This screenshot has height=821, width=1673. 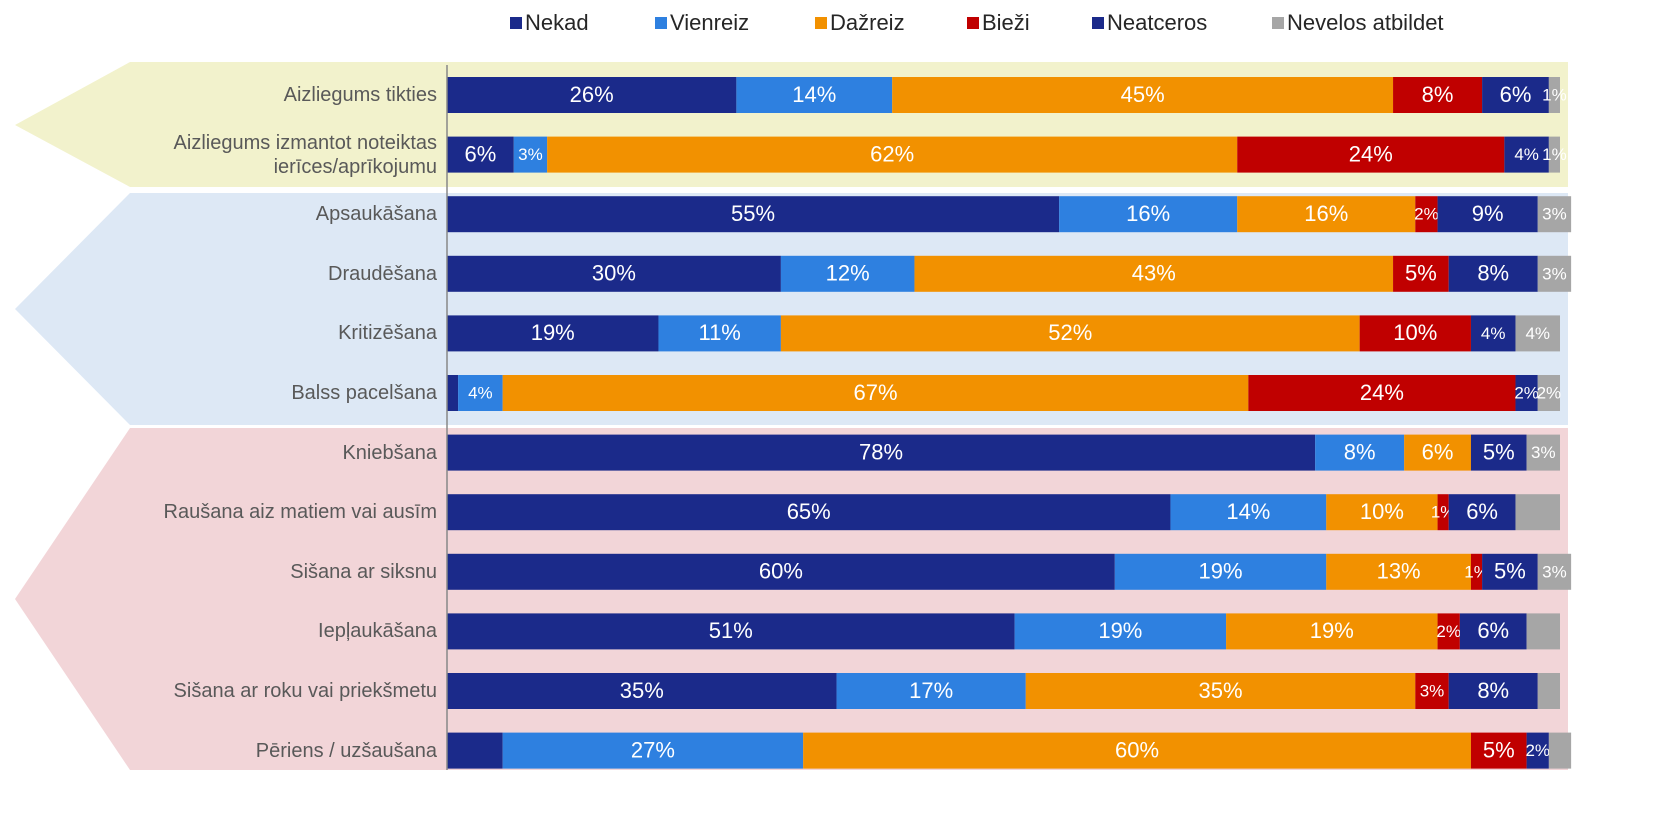 I want to click on data-label: 11%, so click(x=719, y=332).